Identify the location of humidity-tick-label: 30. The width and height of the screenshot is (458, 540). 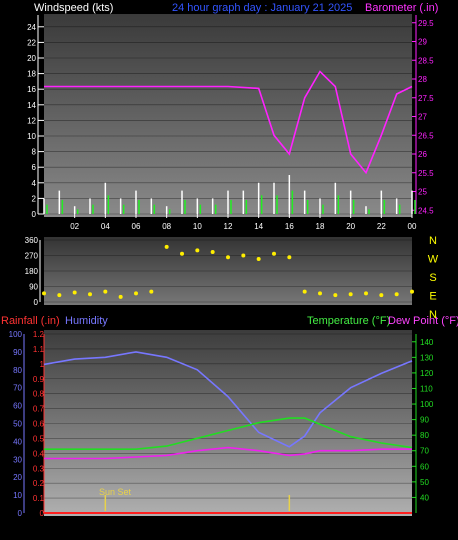
(17, 459).